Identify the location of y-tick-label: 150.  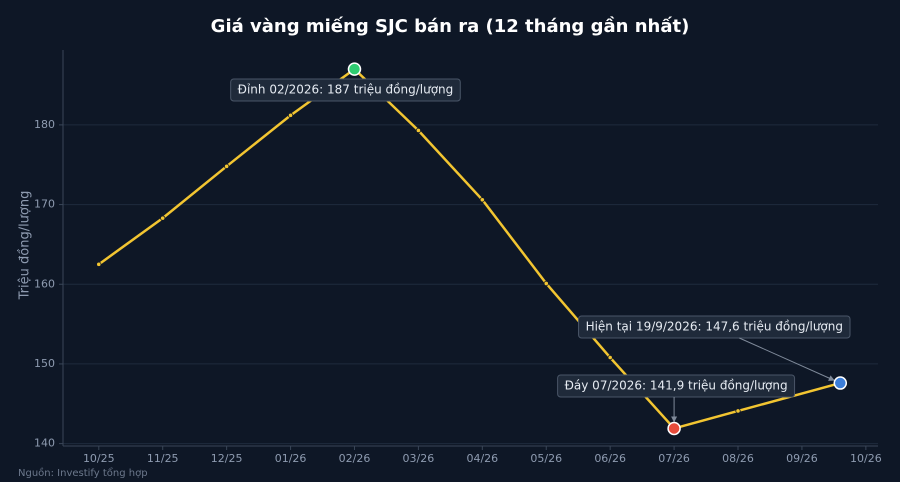
(44, 363).